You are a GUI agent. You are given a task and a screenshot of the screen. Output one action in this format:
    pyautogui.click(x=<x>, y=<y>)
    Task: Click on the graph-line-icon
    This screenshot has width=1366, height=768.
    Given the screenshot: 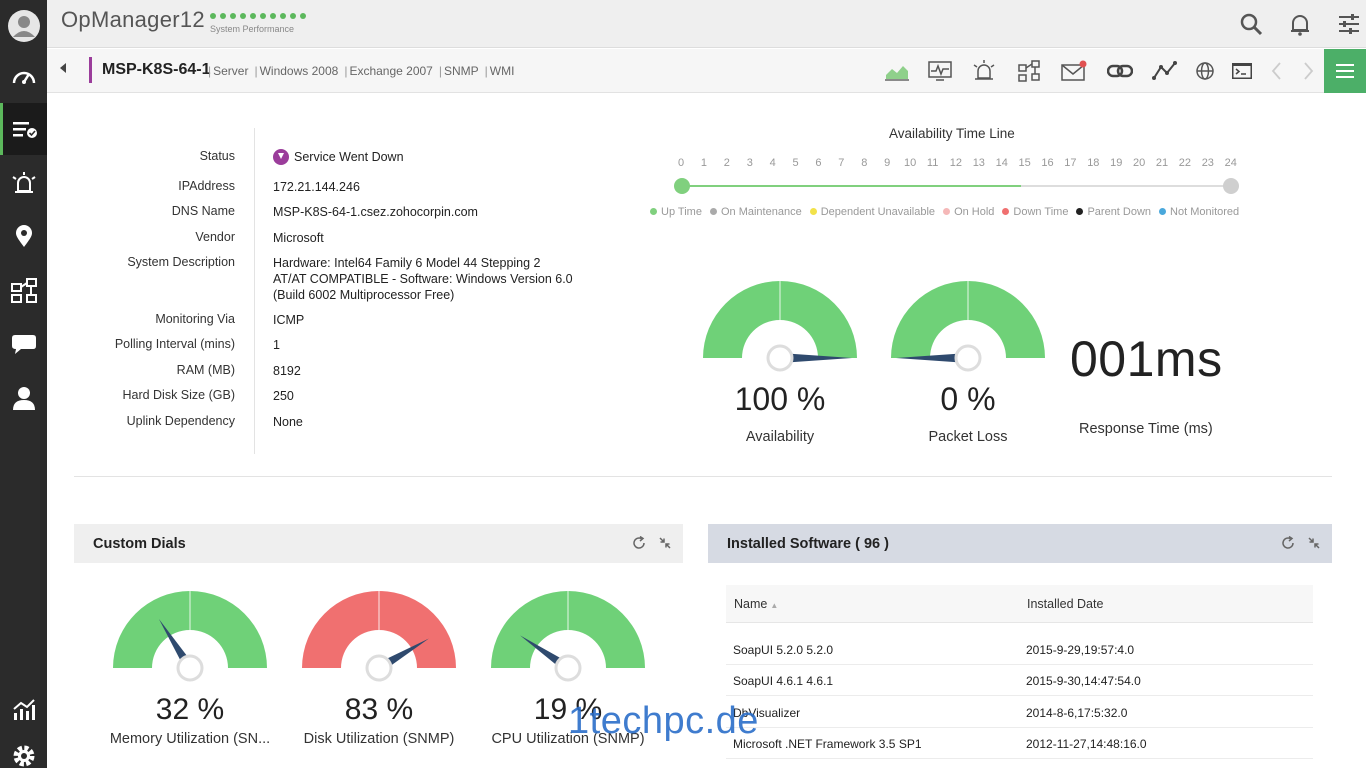 What is the action you would take?
    pyautogui.click(x=1165, y=71)
    